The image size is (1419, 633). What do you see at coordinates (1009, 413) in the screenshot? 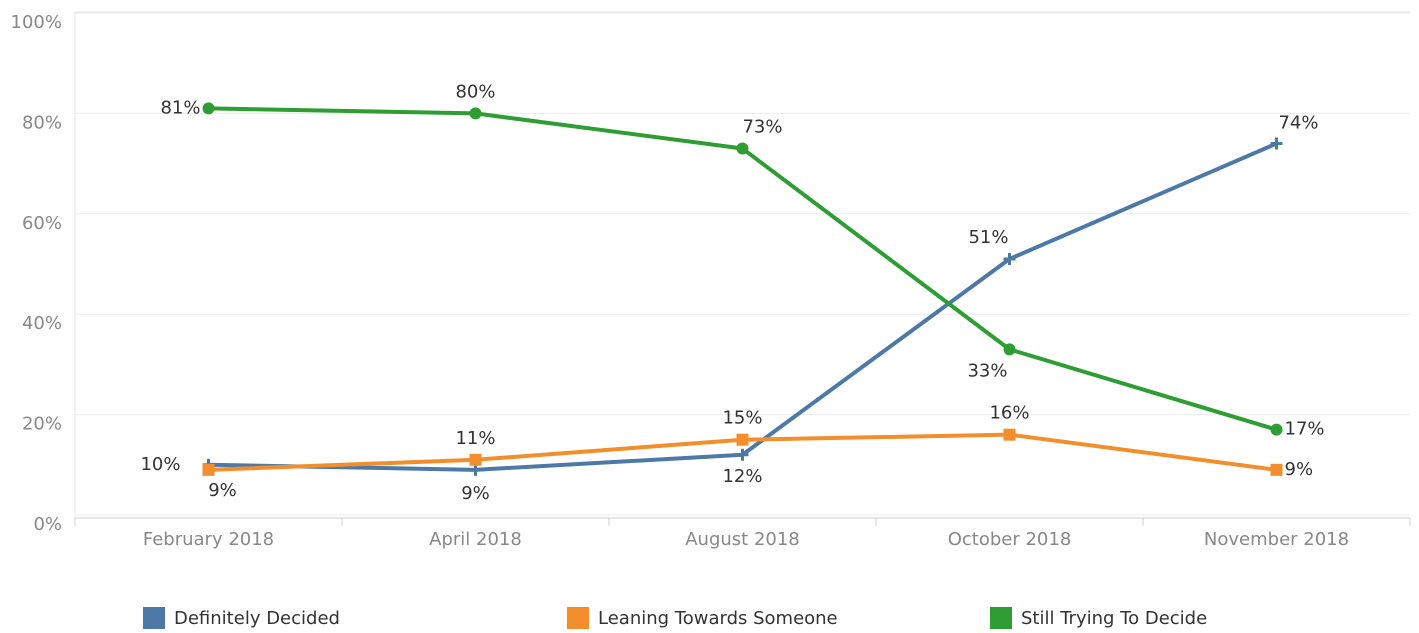
I see `data-label: 16%` at bounding box center [1009, 413].